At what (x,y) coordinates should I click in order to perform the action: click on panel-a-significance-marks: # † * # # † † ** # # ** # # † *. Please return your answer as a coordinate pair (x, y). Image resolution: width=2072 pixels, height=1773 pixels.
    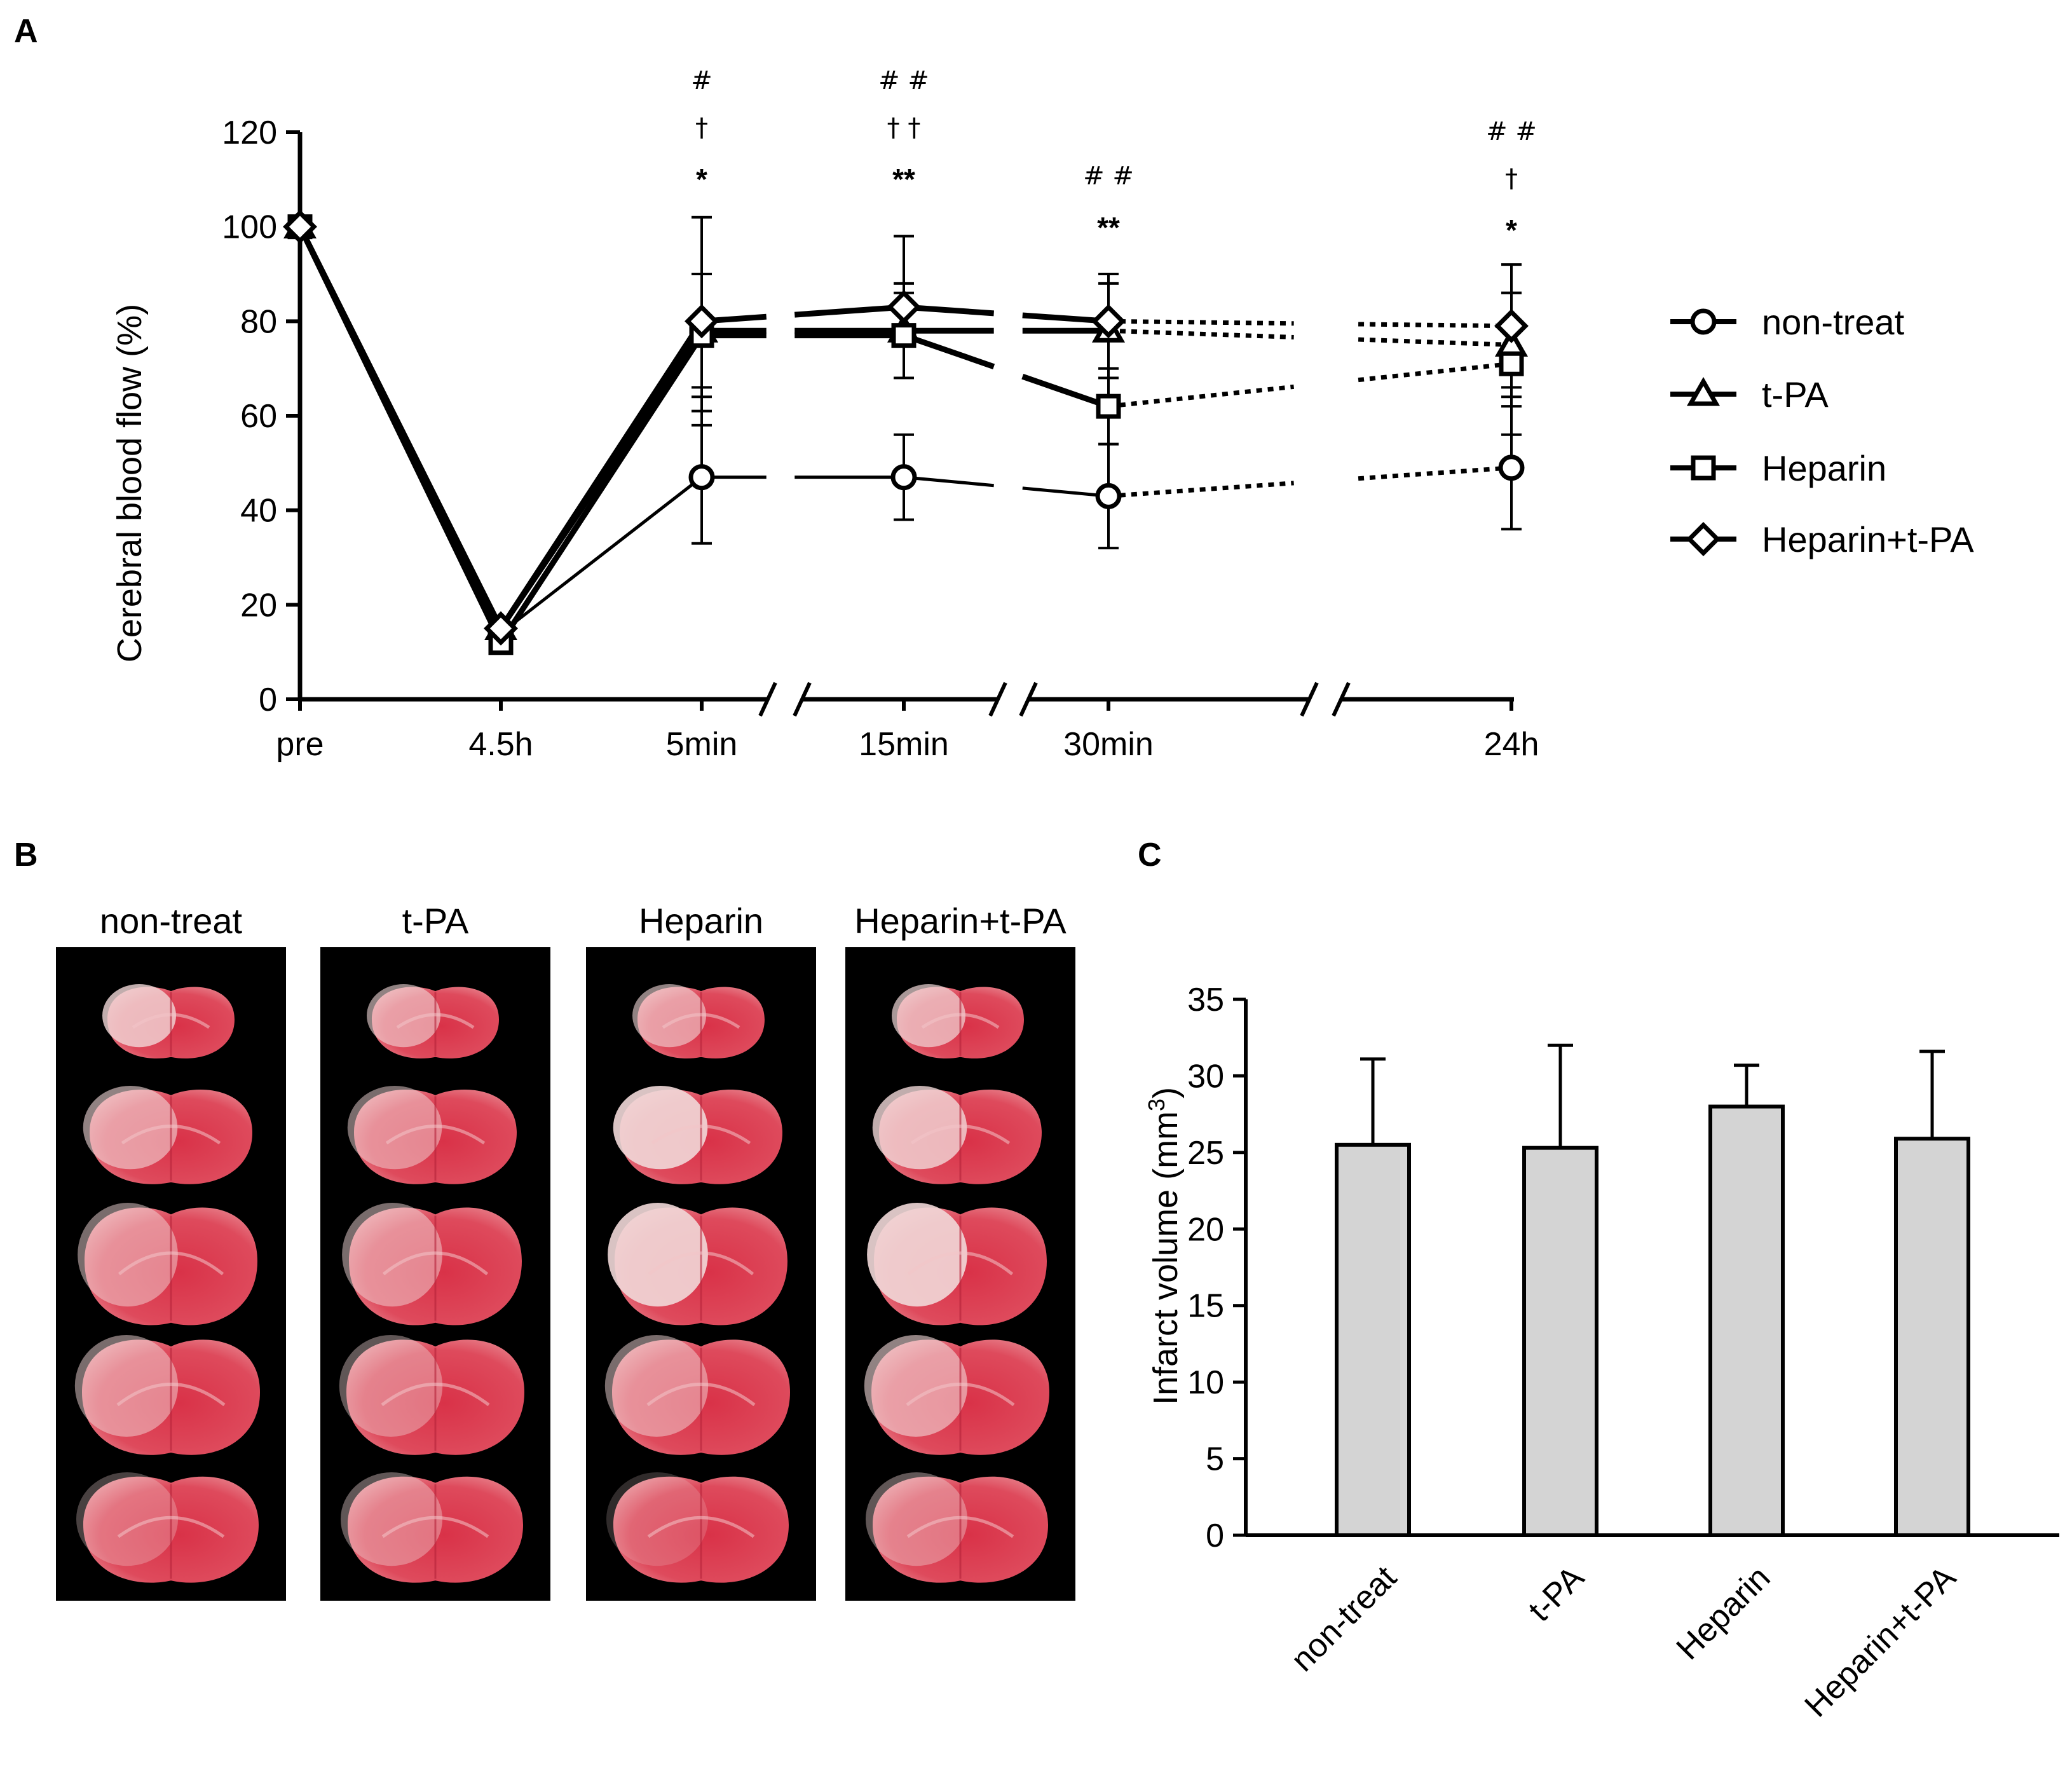
    Looking at the image, I should click on (1114, 156).